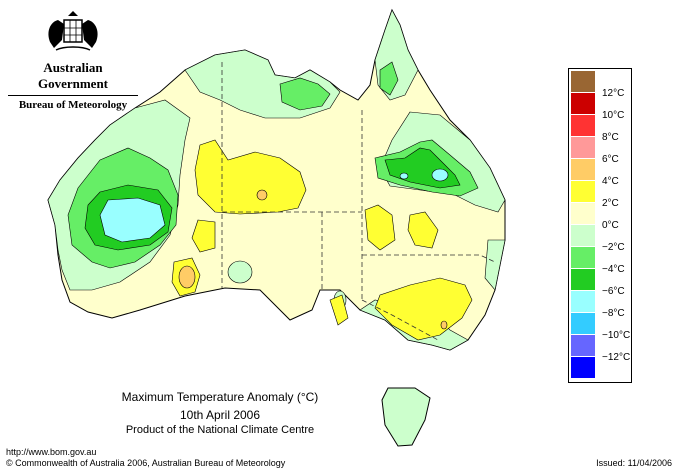 The height and width of the screenshot is (468, 680). I want to click on website-link: http://www.bom.gov.au, so click(51, 452).